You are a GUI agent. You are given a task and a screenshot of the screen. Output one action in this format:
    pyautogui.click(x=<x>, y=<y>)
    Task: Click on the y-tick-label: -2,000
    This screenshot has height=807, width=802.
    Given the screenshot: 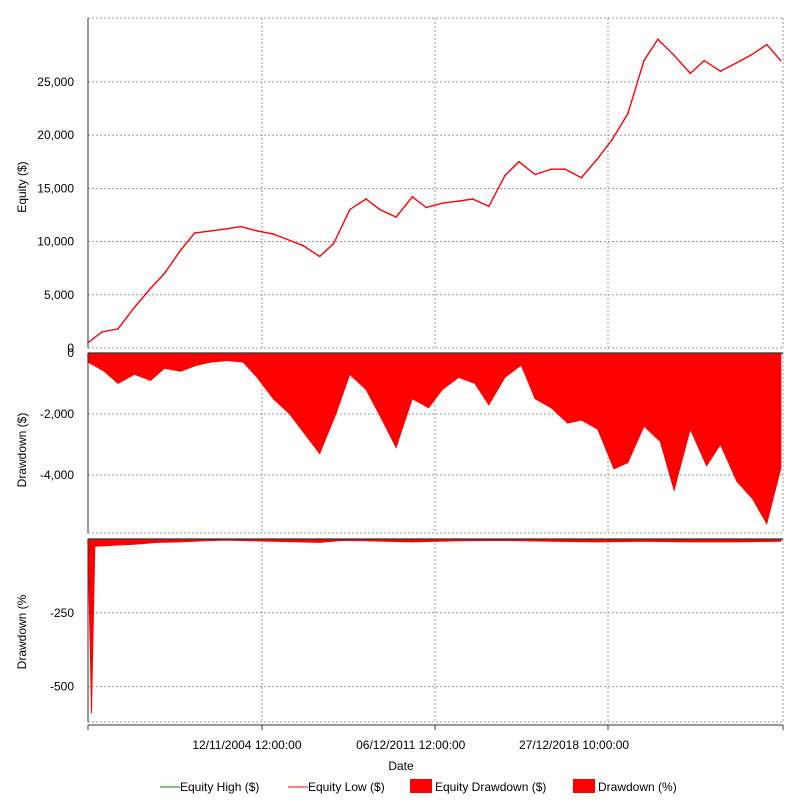 What is the action you would take?
    pyautogui.click(x=57, y=414)
    